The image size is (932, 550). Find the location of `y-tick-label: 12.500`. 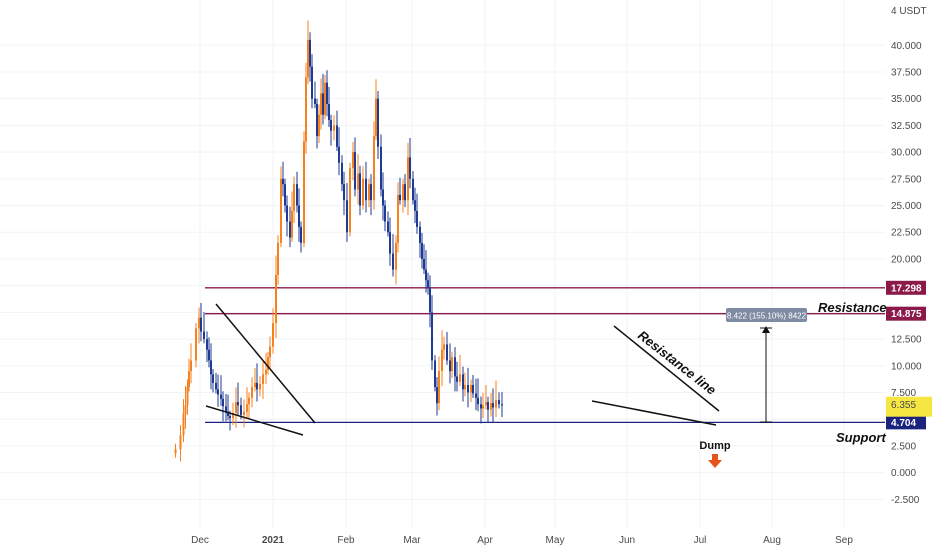

y-tick-label: 12.500 is located at coordinates (906, 340).